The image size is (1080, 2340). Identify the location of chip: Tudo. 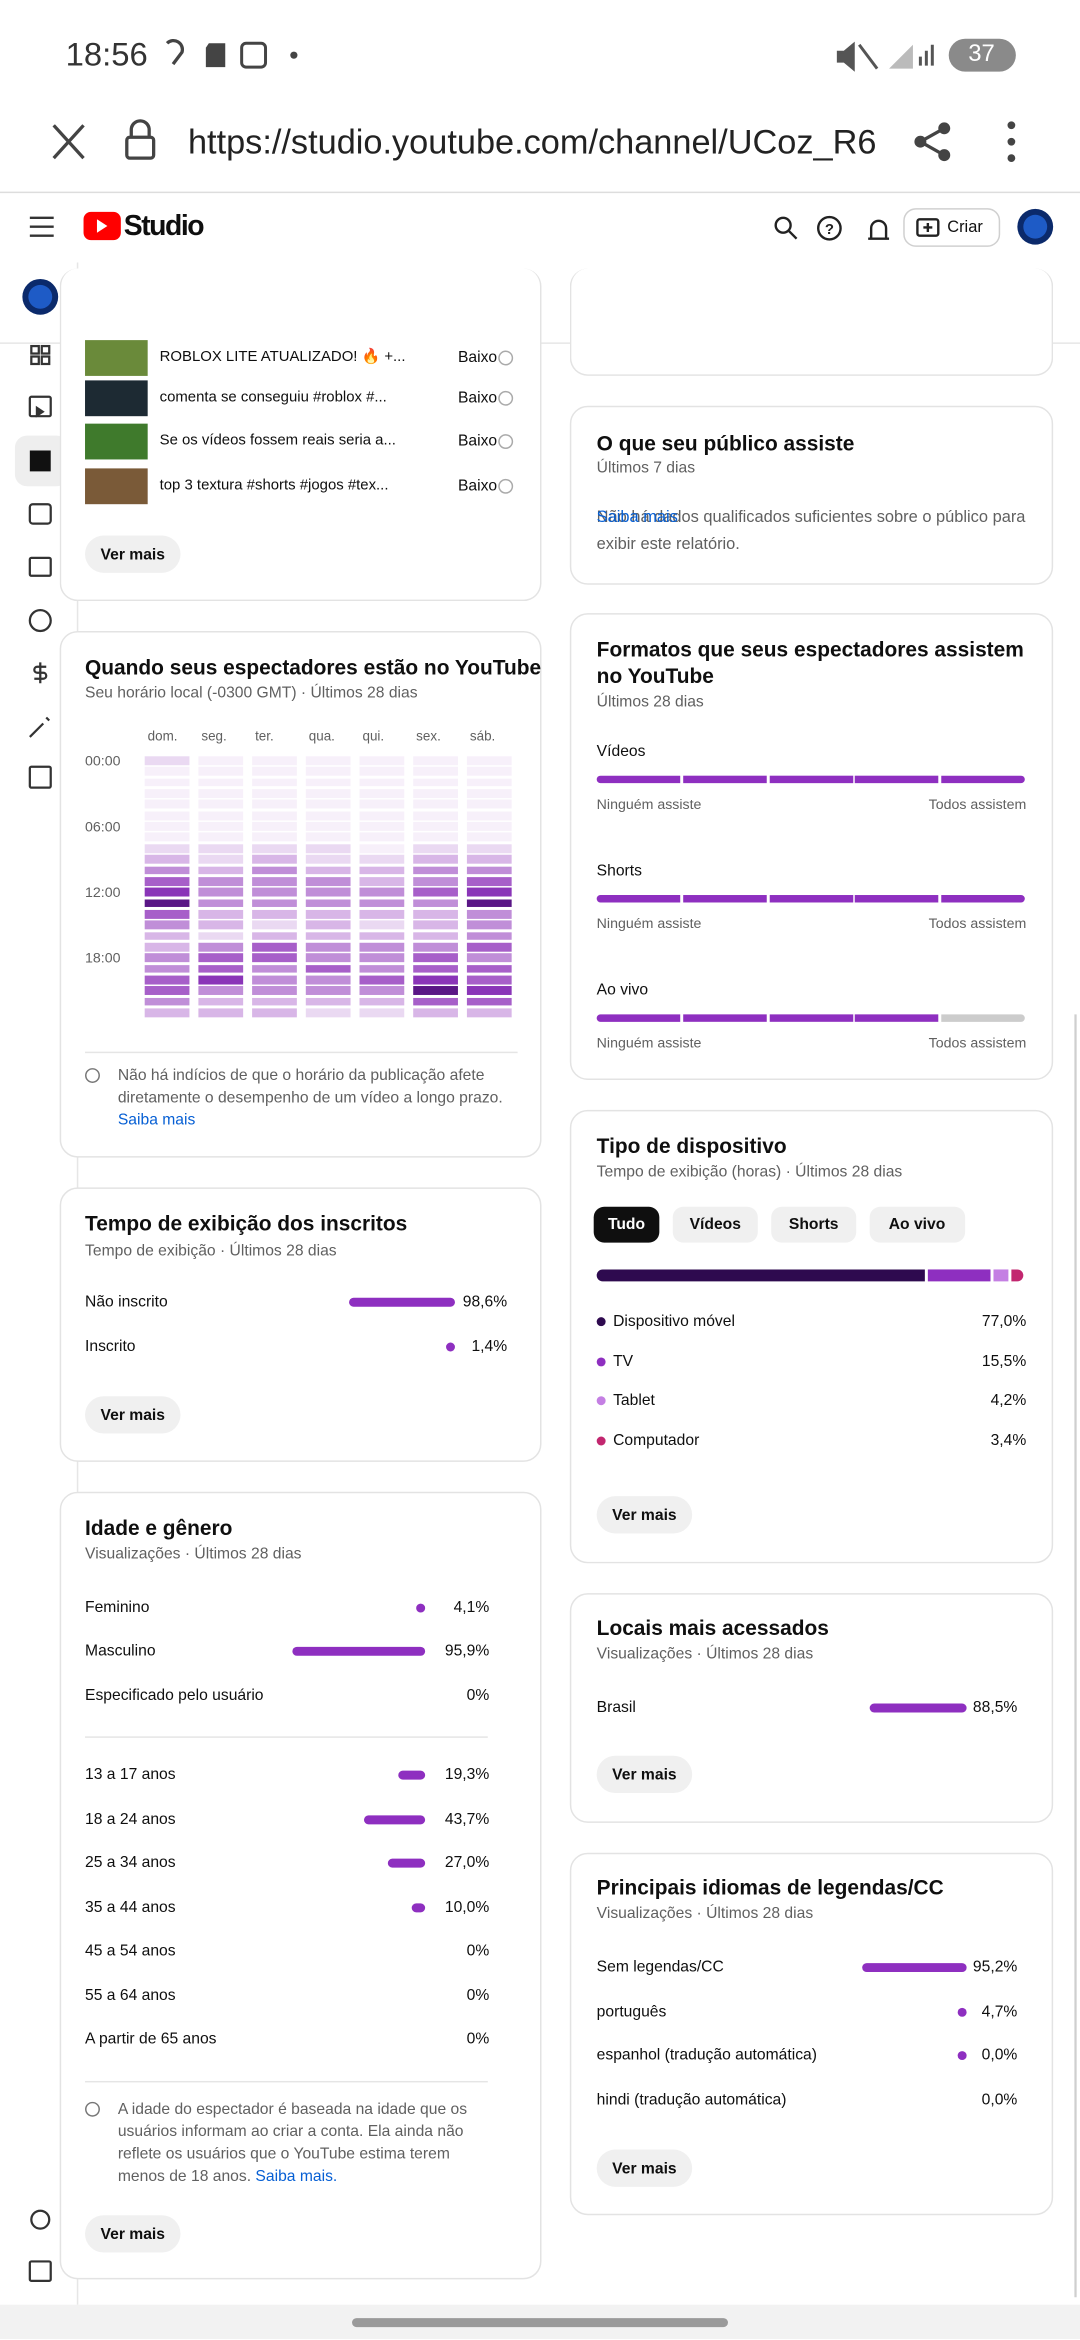
(626, 1224).